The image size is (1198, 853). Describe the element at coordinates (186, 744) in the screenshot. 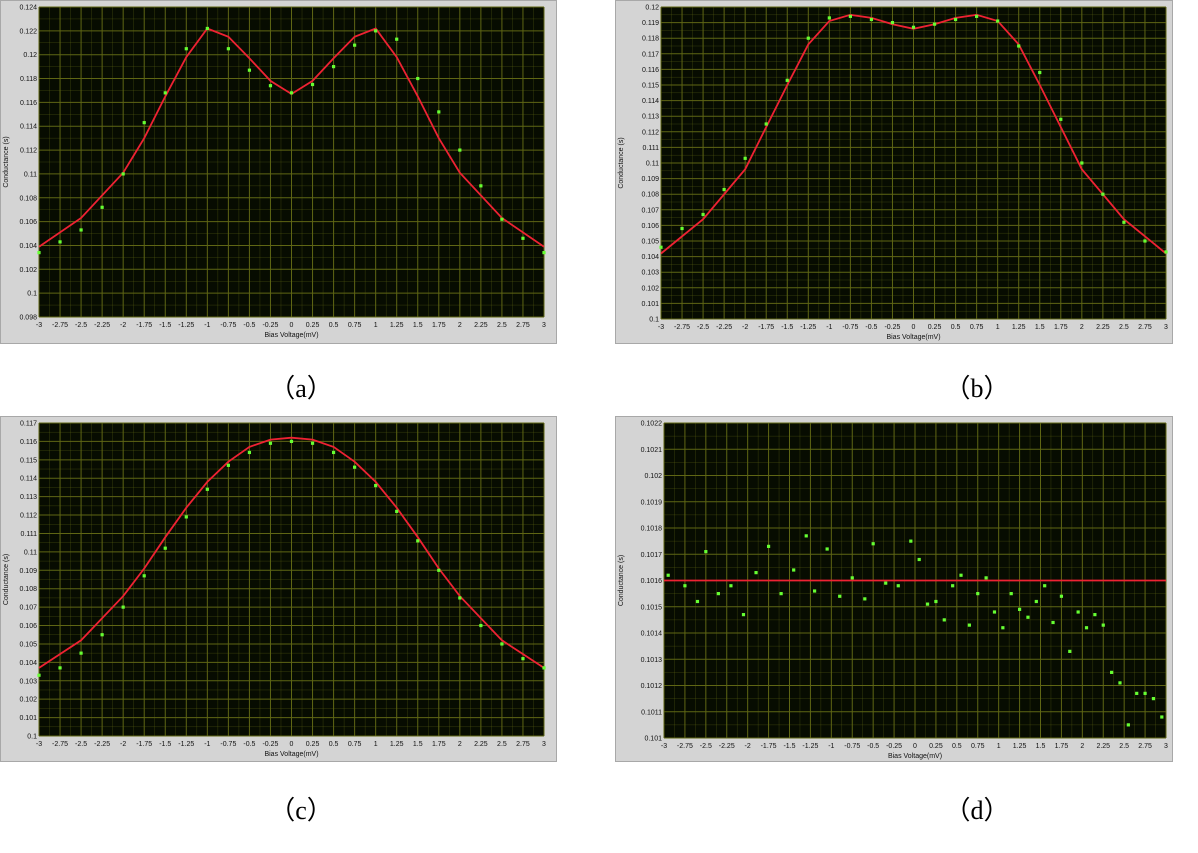

I see `x-tick-label: -1.25` at that location.